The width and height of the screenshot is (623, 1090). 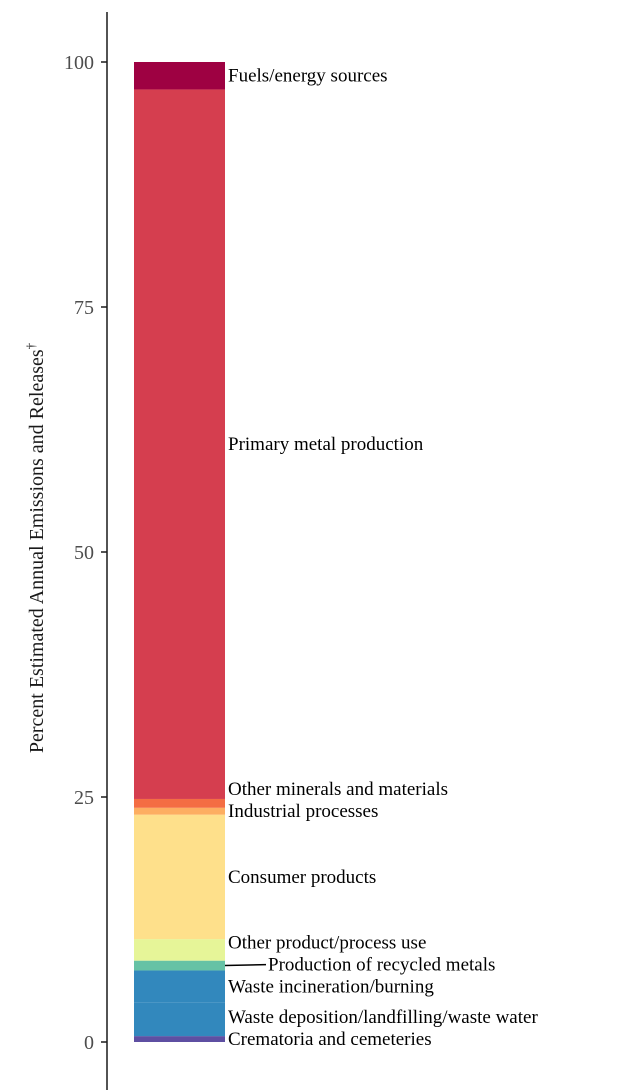 What do you see at coordinates (79, 63) in the screenshot?
I see `y-tick-label: 100` at bounding box center [79, 63].